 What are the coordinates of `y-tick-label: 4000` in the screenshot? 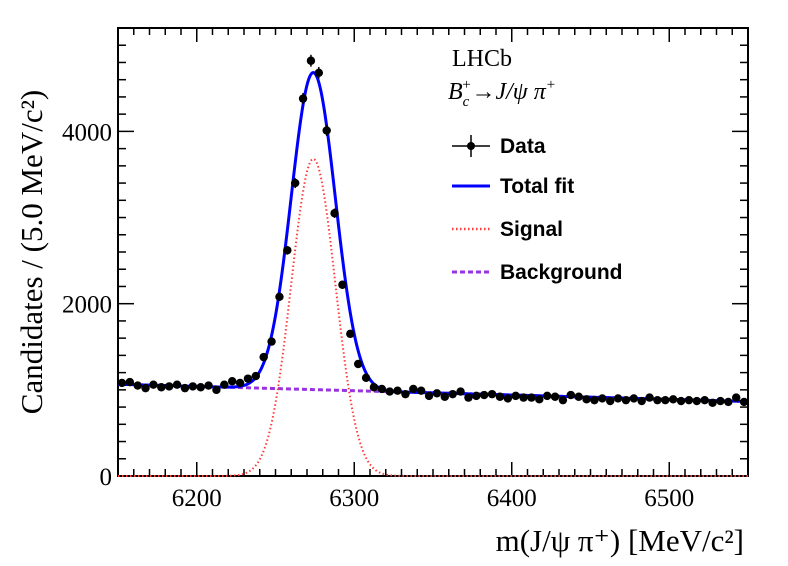 It's located at (87, 132).